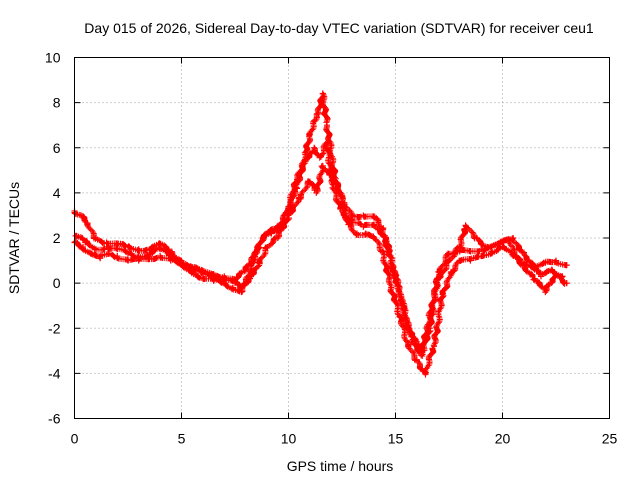 This screenshot has height=480, width=640. Describe the element at coordinates (289, 439) in the screenshot. I see `x-tick-label: 10` at that location.